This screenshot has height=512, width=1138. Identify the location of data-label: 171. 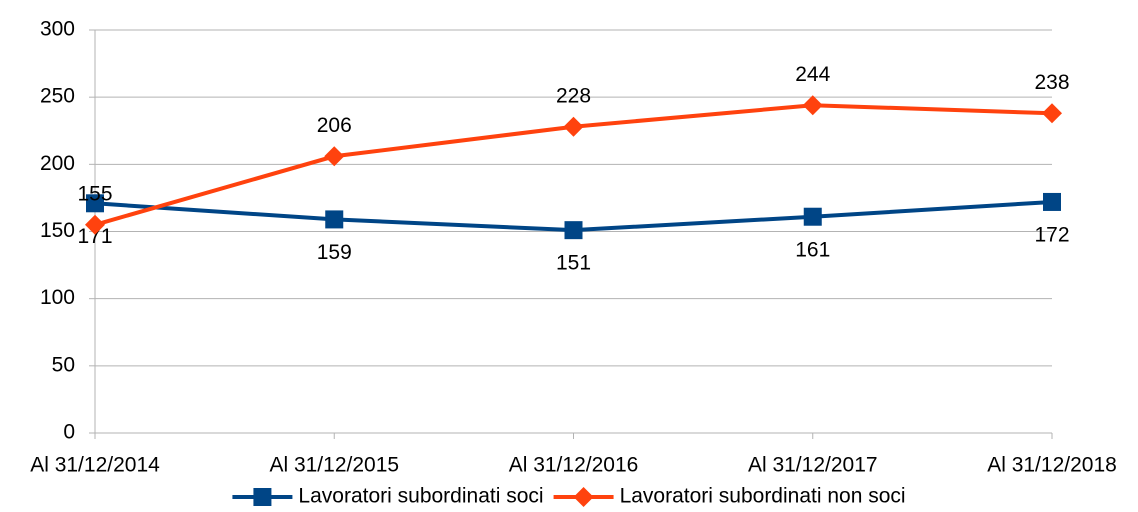
(94, 236).